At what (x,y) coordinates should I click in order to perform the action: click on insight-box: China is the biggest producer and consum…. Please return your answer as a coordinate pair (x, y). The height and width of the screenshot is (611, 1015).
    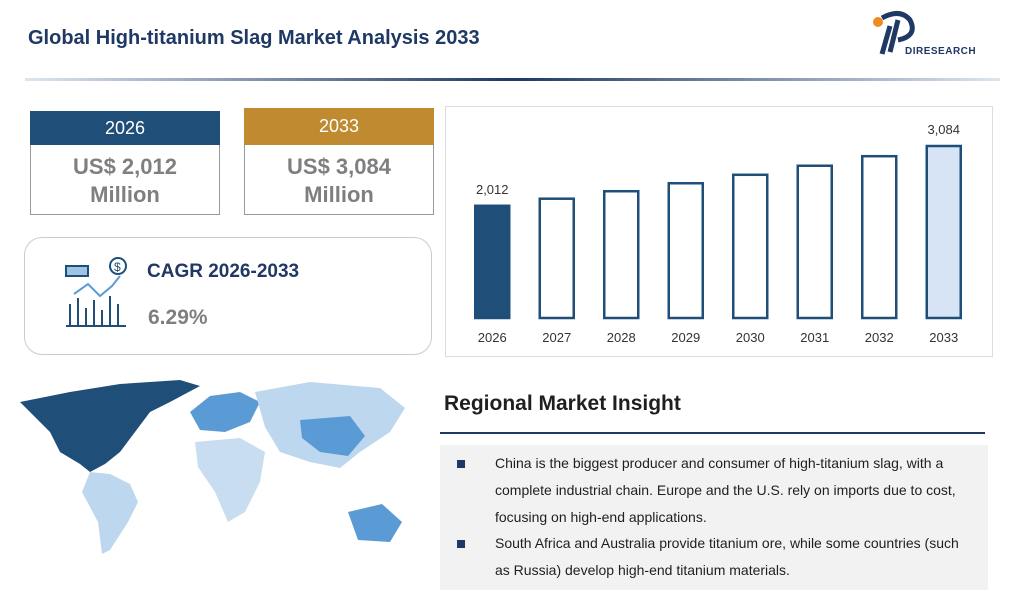
    Looking at the image, I should click on (714, 517).